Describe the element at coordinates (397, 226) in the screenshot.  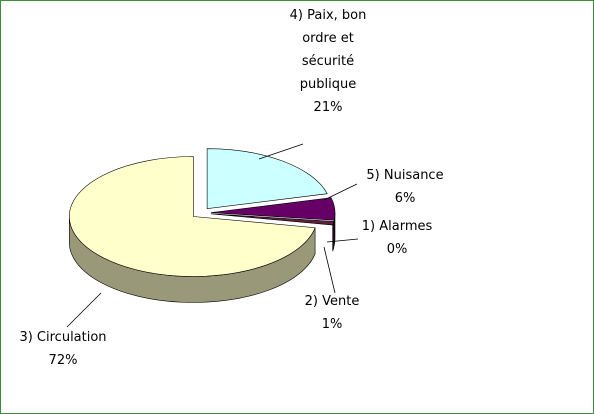
I see `category-label: 1) Alarmes` at that location.